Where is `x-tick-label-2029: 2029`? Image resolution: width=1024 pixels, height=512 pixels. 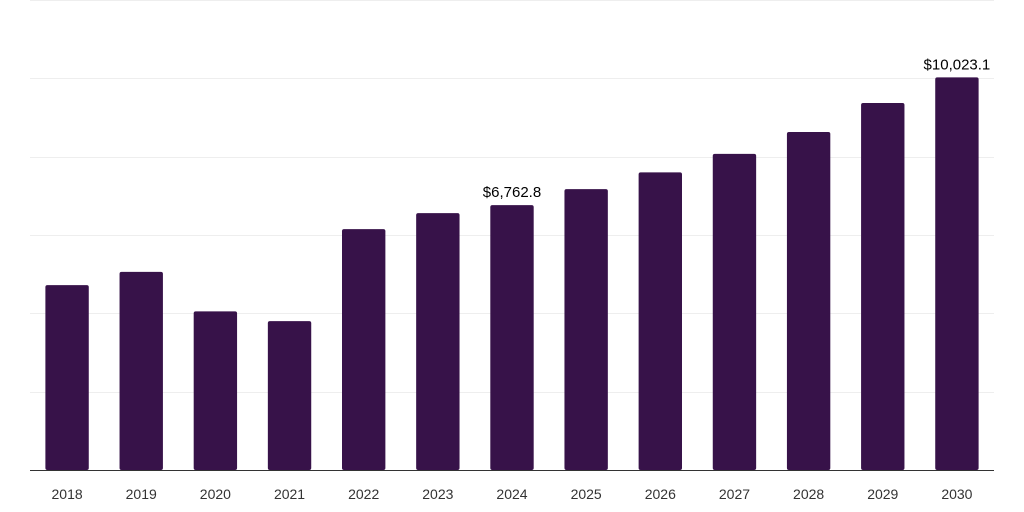 x-tick-label-2029: 2029 is located at coordinates (882, 494).